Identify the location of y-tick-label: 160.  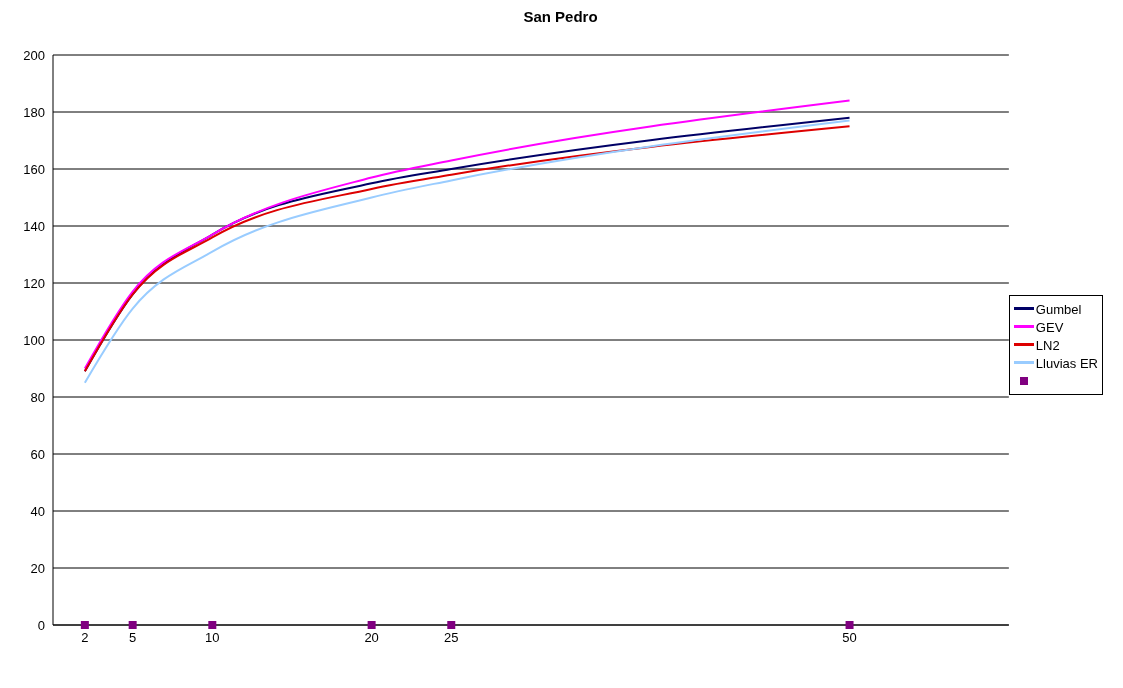
(34, 169).